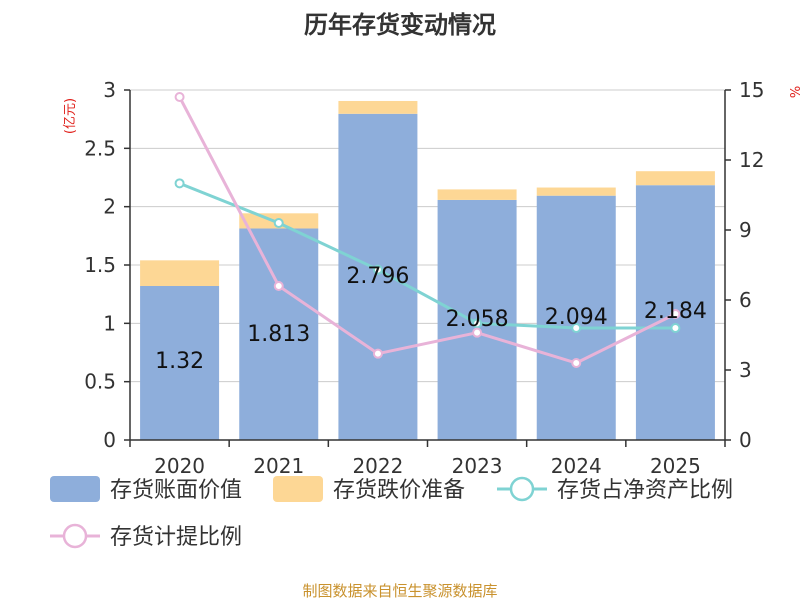 This screenshot has height=600, width=800. Describe the element at coordinates (109, 90) in the screenshot. I see `left-tick-label: 3` at that location.